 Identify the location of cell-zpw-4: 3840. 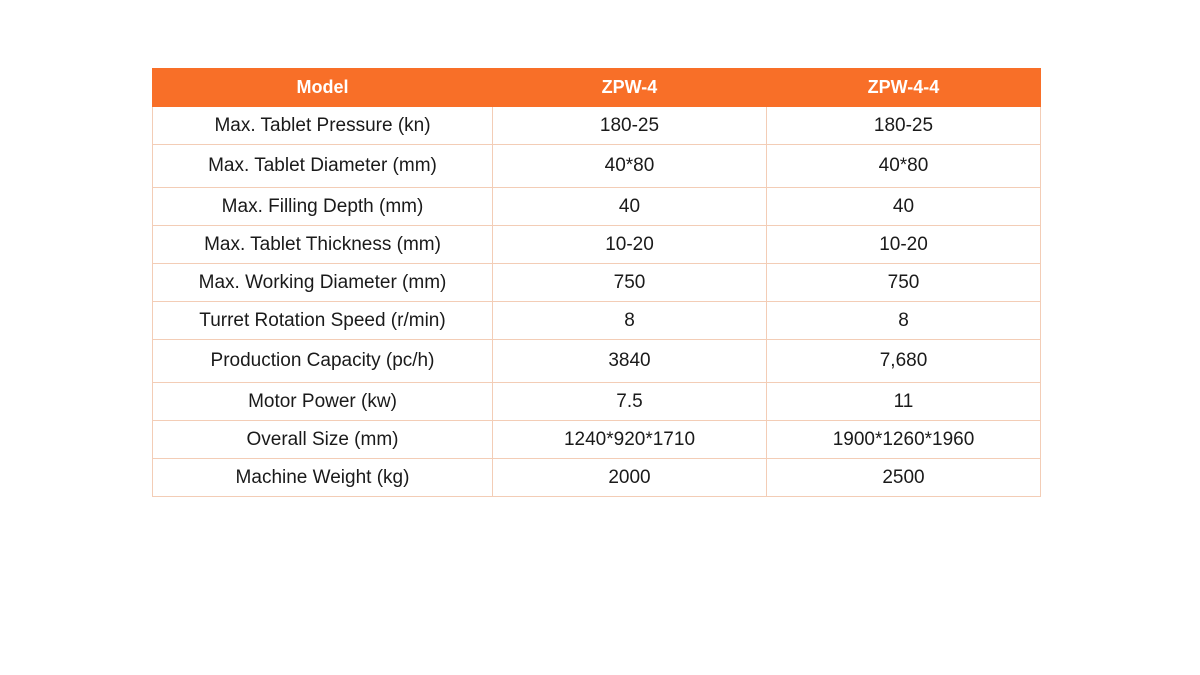
(629, 361).